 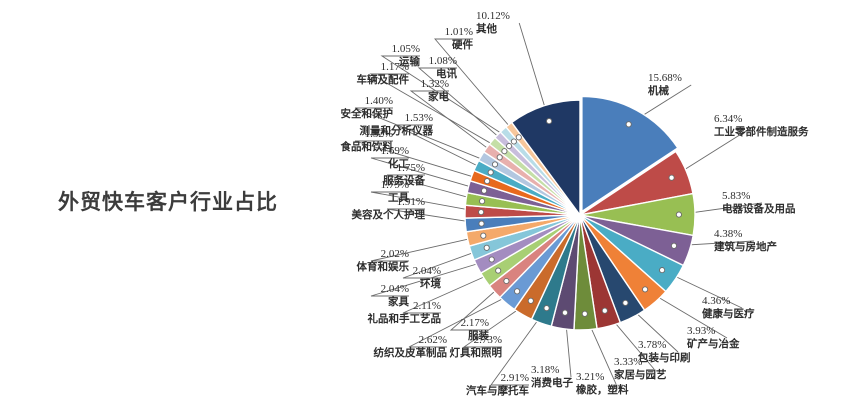 What do you see at coordinates (197, 107) in the screenshot?
I see `pie-slice-label: 1.40% 安全和保护` at bounding box center [197, 107].